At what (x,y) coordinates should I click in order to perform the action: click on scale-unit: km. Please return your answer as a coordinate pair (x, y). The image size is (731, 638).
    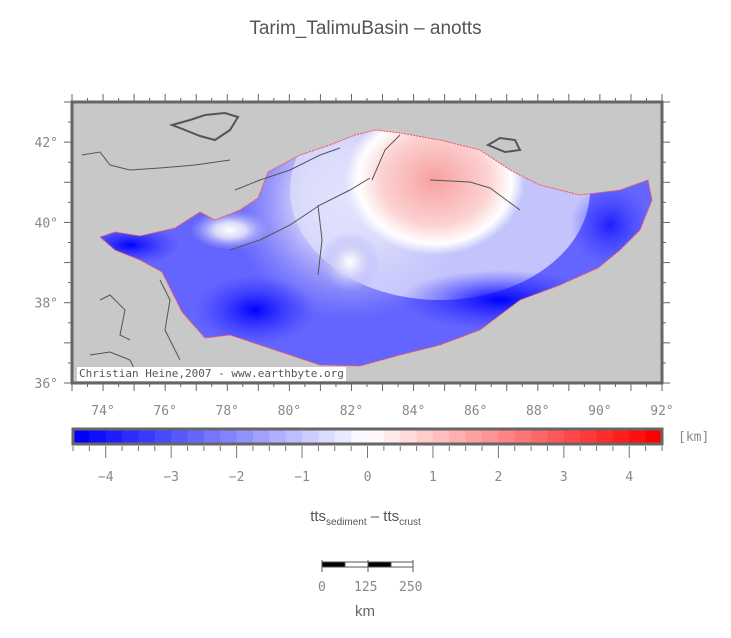
    Looking at the image, I should click on (365, 611).